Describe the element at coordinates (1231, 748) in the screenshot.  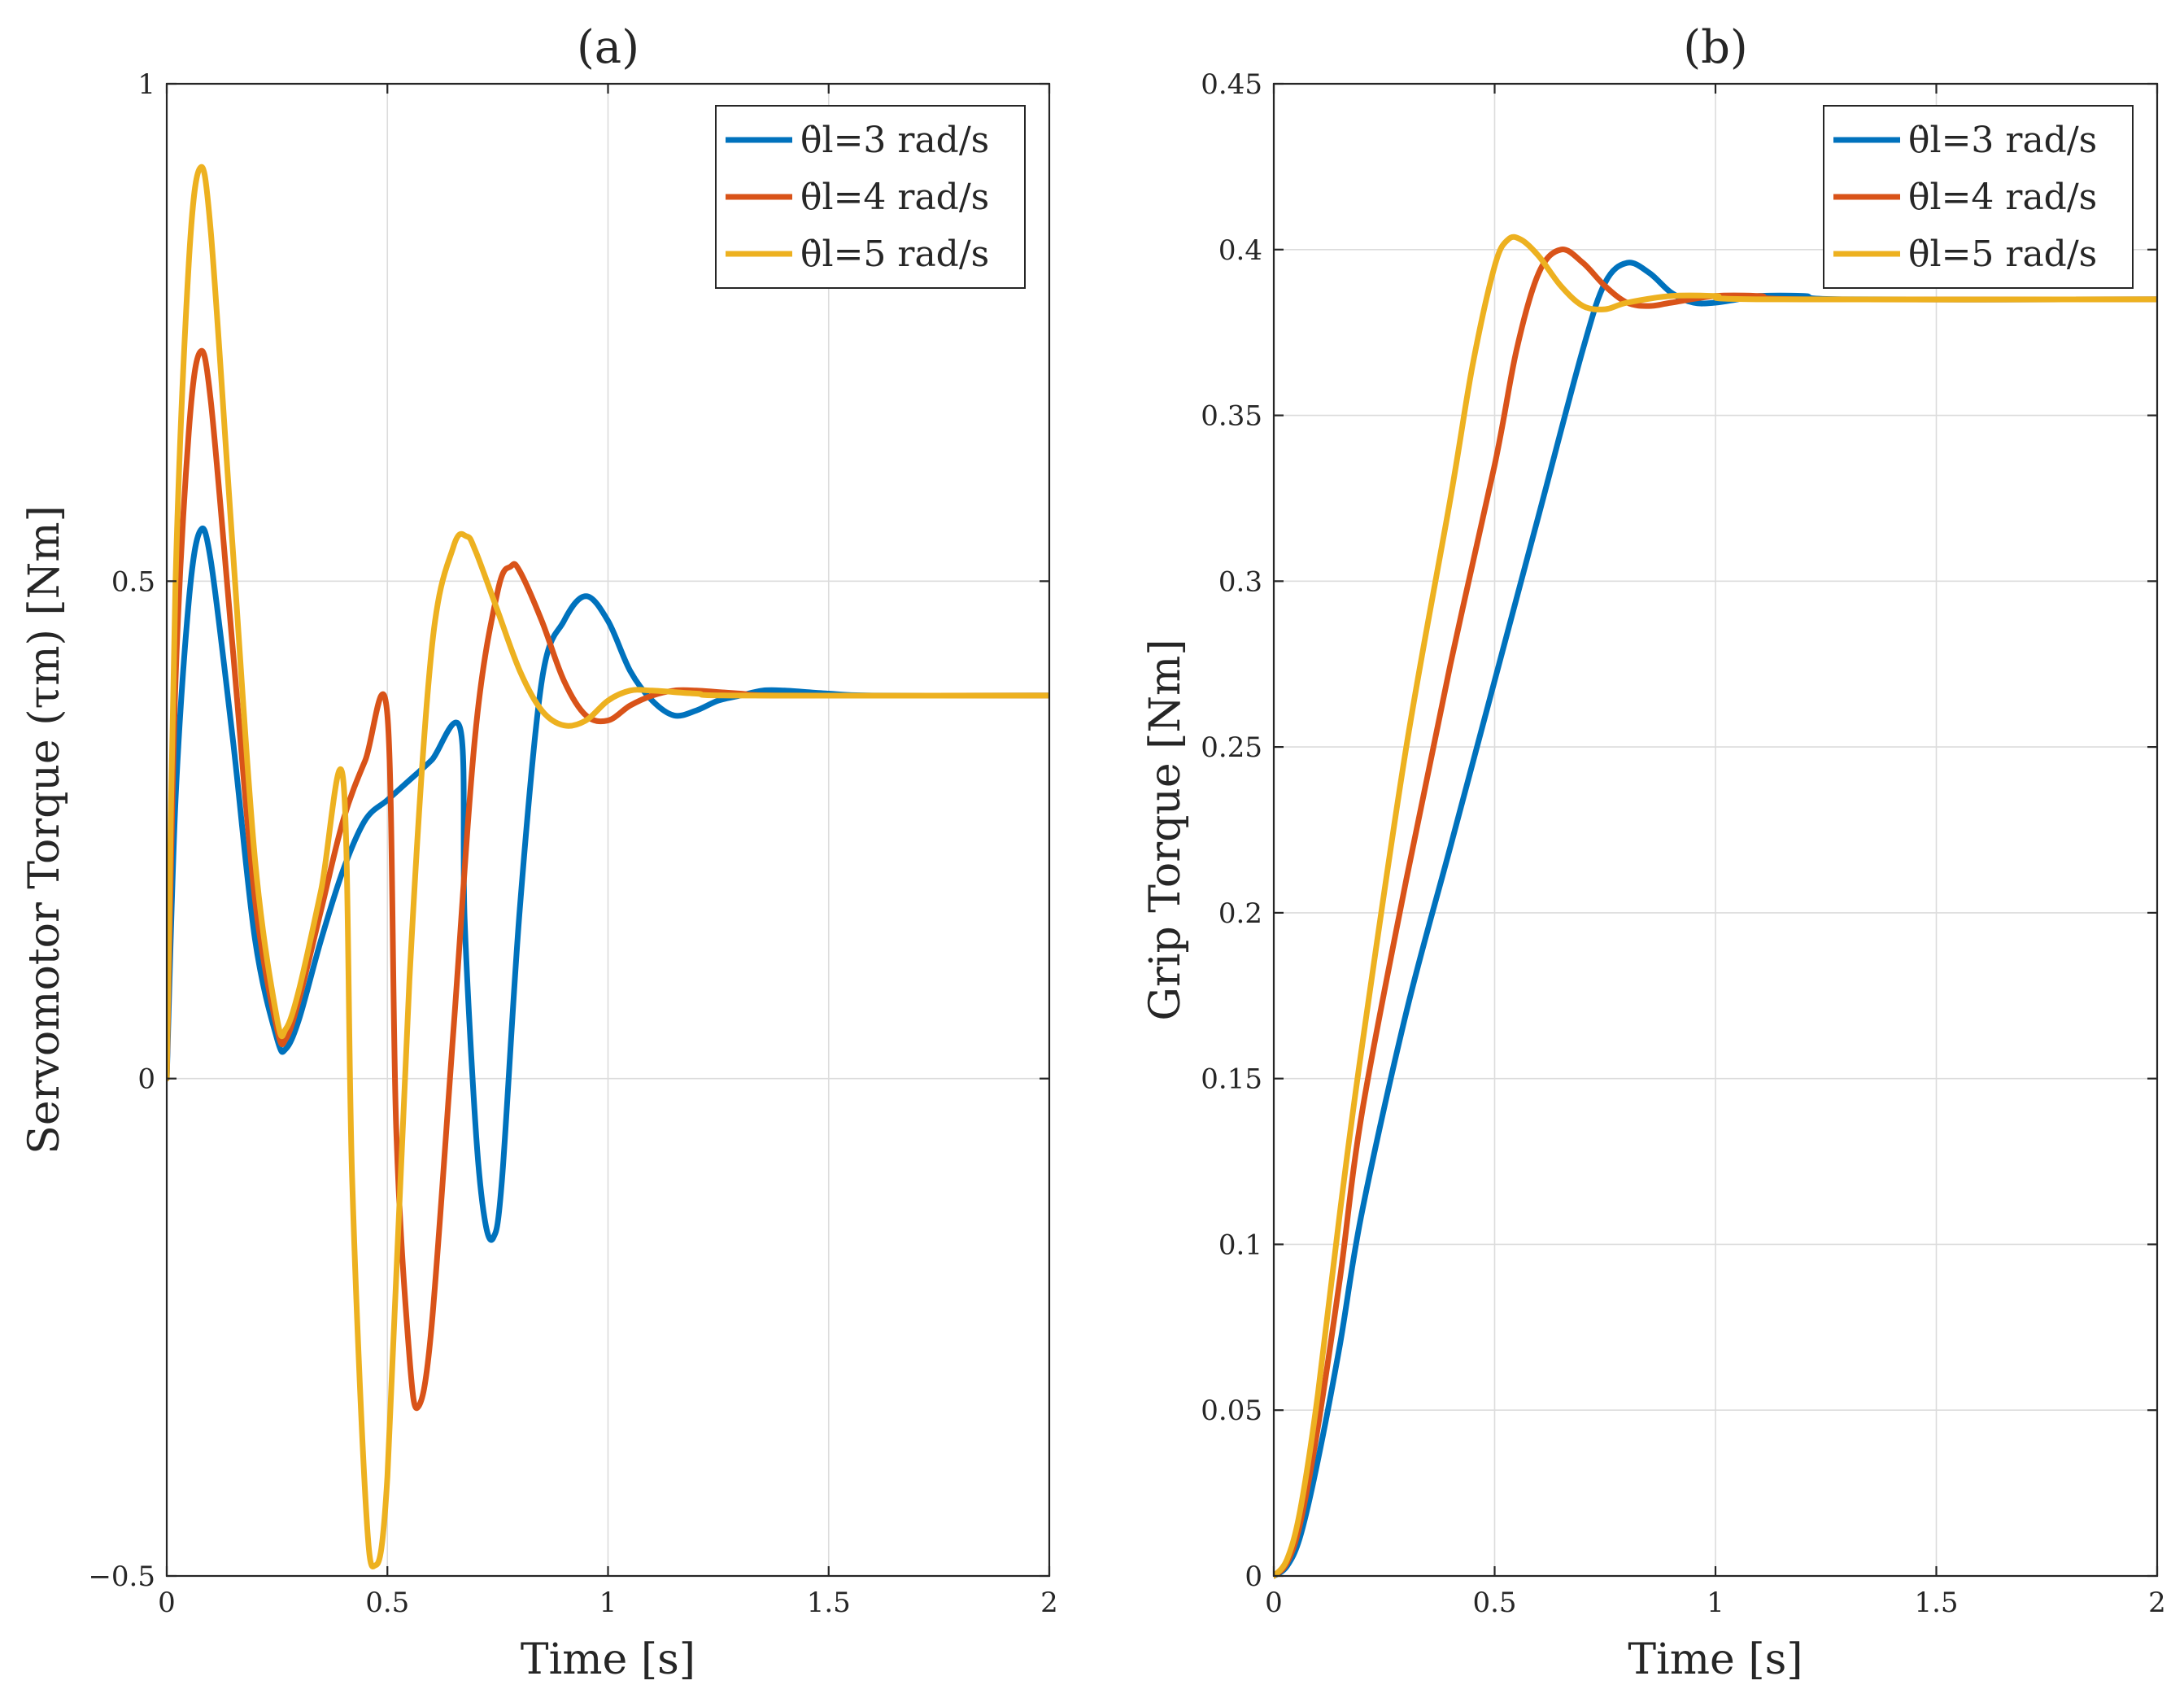
I see `y-tick-label: 0.25` at that location.